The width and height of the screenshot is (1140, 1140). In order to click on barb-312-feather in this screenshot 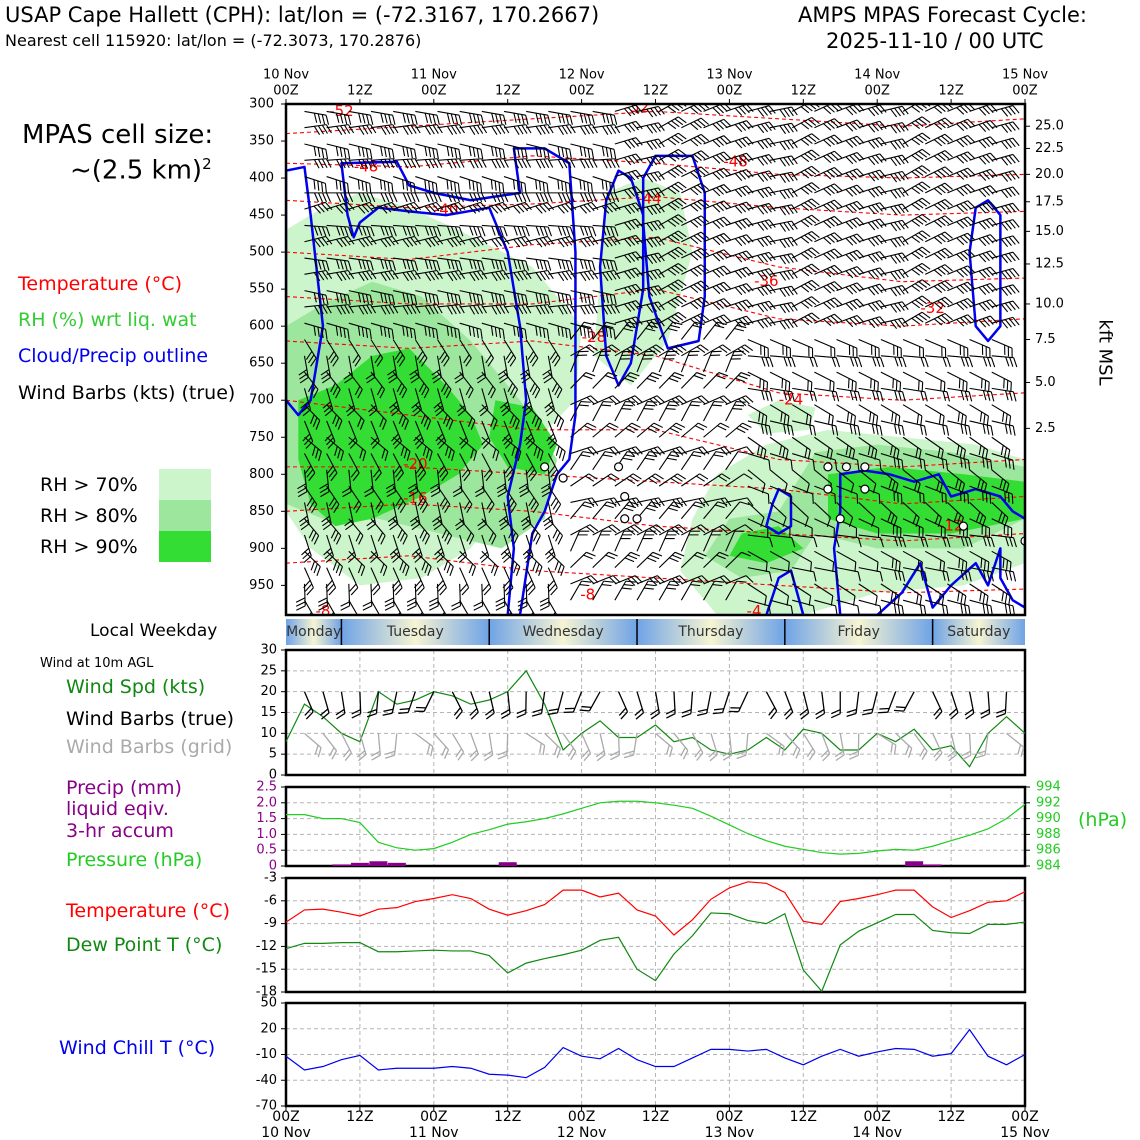, I will do `click(541, 152)`.